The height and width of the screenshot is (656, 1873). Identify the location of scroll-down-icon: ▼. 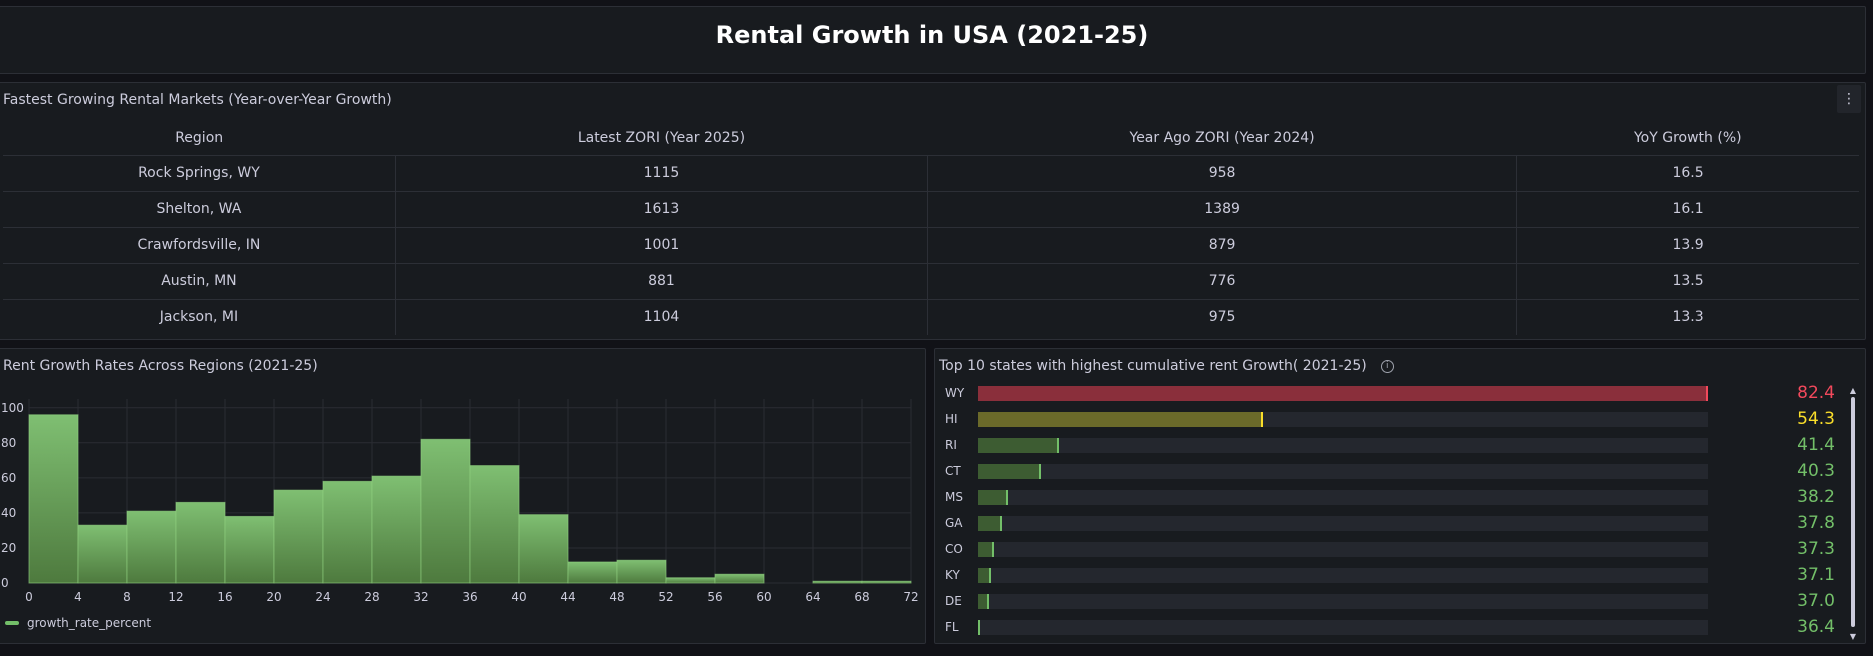
(1853, 636).